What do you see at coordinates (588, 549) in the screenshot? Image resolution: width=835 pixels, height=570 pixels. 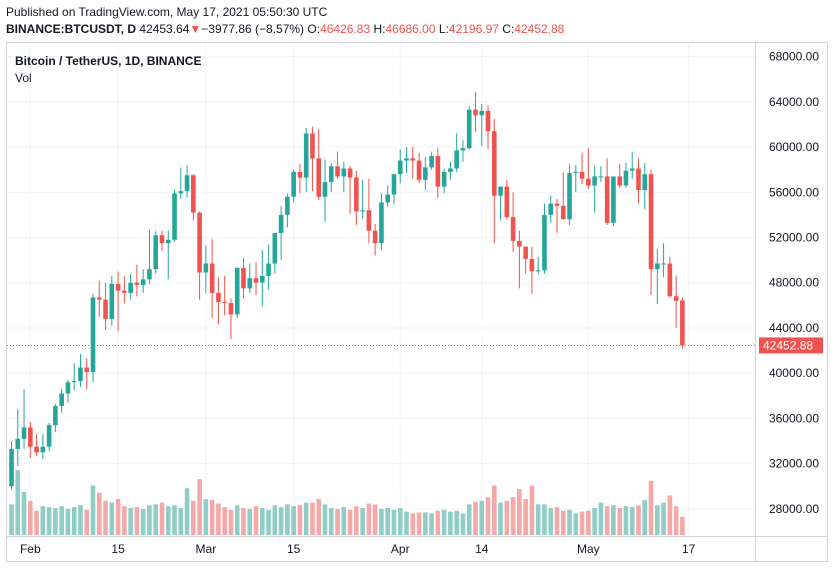 I see `time-tick-label: May` at bounding box center [588, 549].